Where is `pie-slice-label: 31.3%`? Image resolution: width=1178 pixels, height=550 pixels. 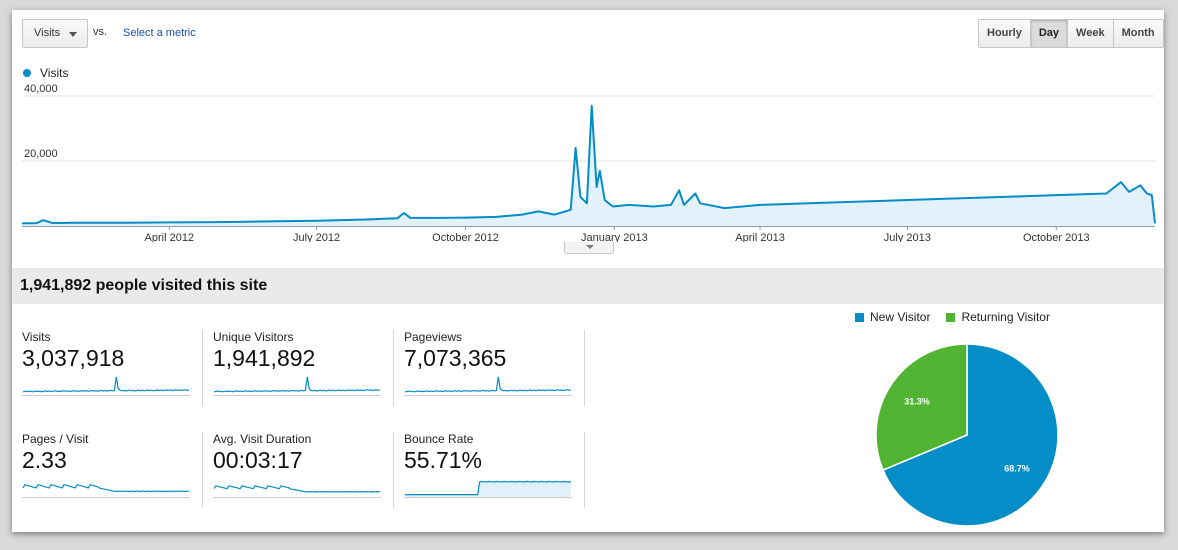
pie-slice-label: 31.3% is located at coordinates (917, 402).